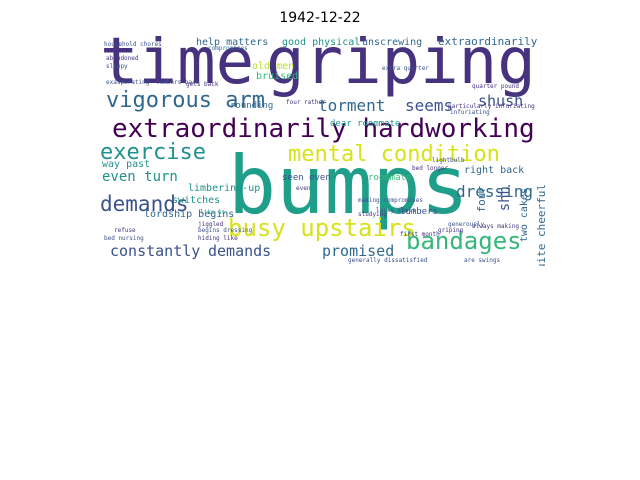 This screenshot has width=640, height=480. I want to click on word-bed-nursing: bed nursing, so click(124, 238).